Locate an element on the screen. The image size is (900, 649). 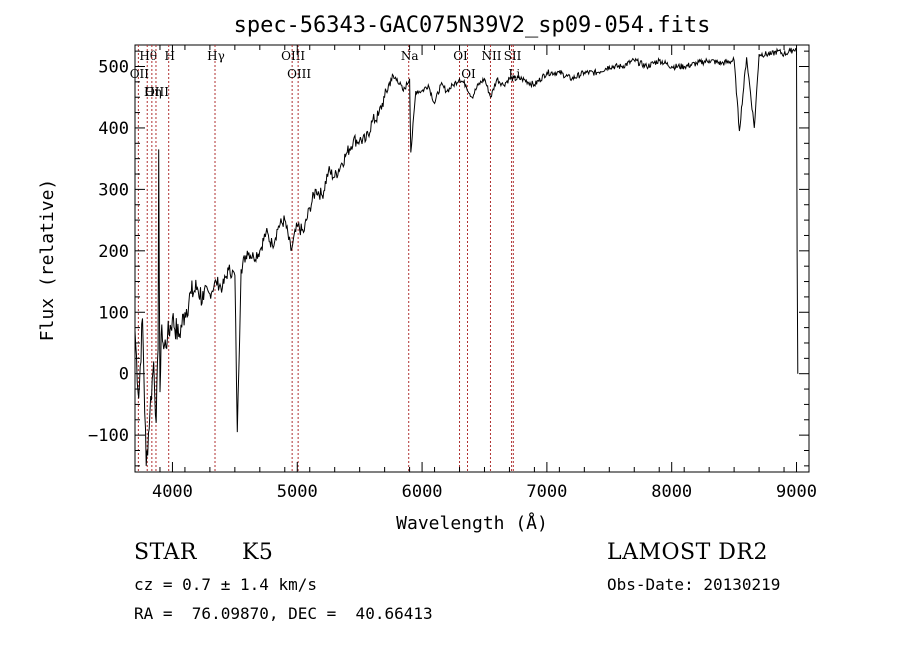
spectral-line-label: Hγ is located at coordinates (216, 56).